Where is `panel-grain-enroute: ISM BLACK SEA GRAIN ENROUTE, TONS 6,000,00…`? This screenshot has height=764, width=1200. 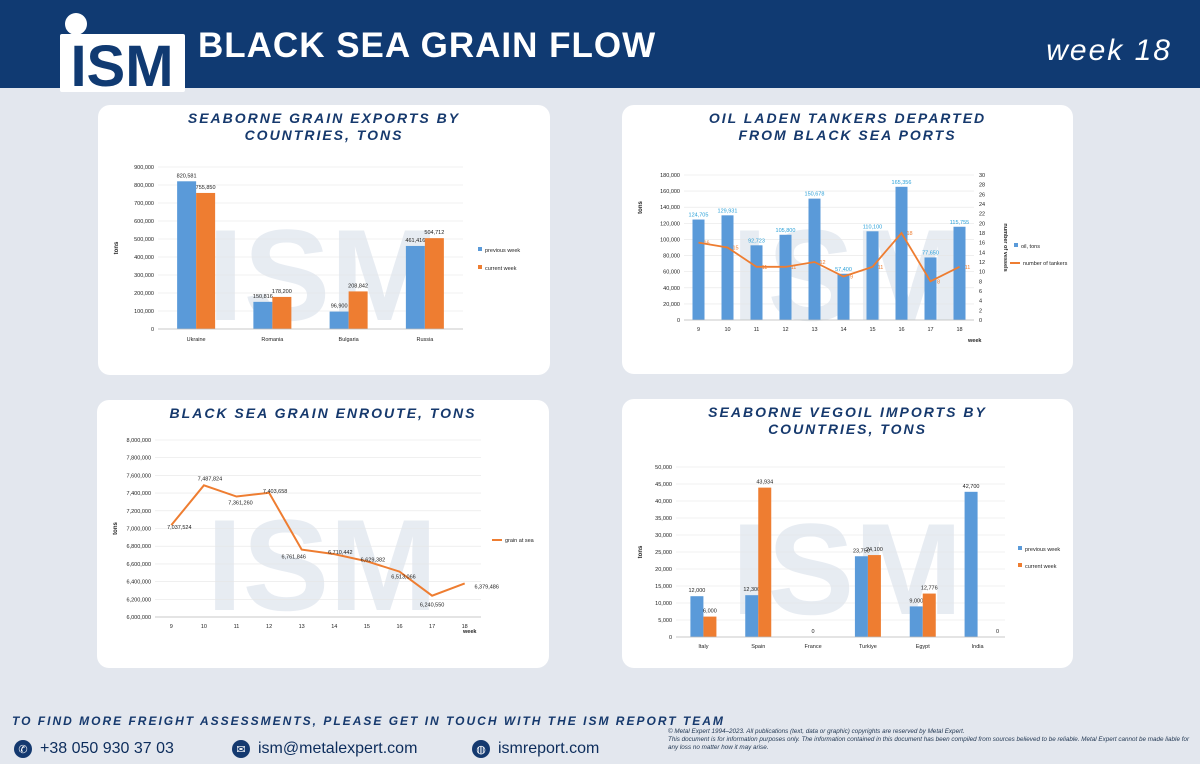
panel-grain-enroute: ISM BLACK SEA GRAIN ENROUTE, TONS 6,000,00… is located at coordinates (323, 534).